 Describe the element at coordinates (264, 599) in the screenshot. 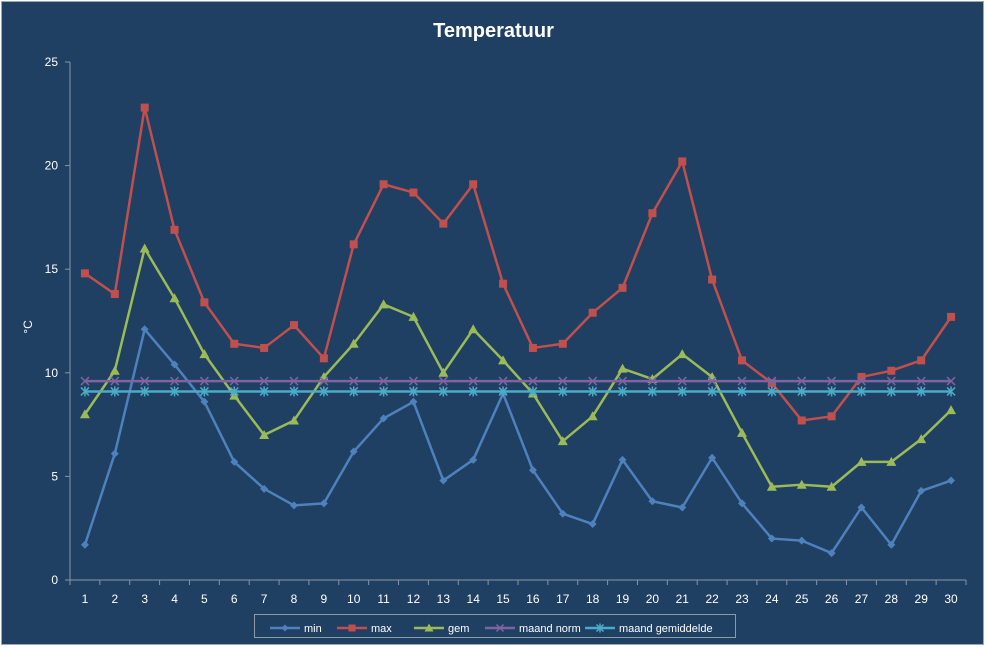

I see `x-tick-label: 7` at that location.